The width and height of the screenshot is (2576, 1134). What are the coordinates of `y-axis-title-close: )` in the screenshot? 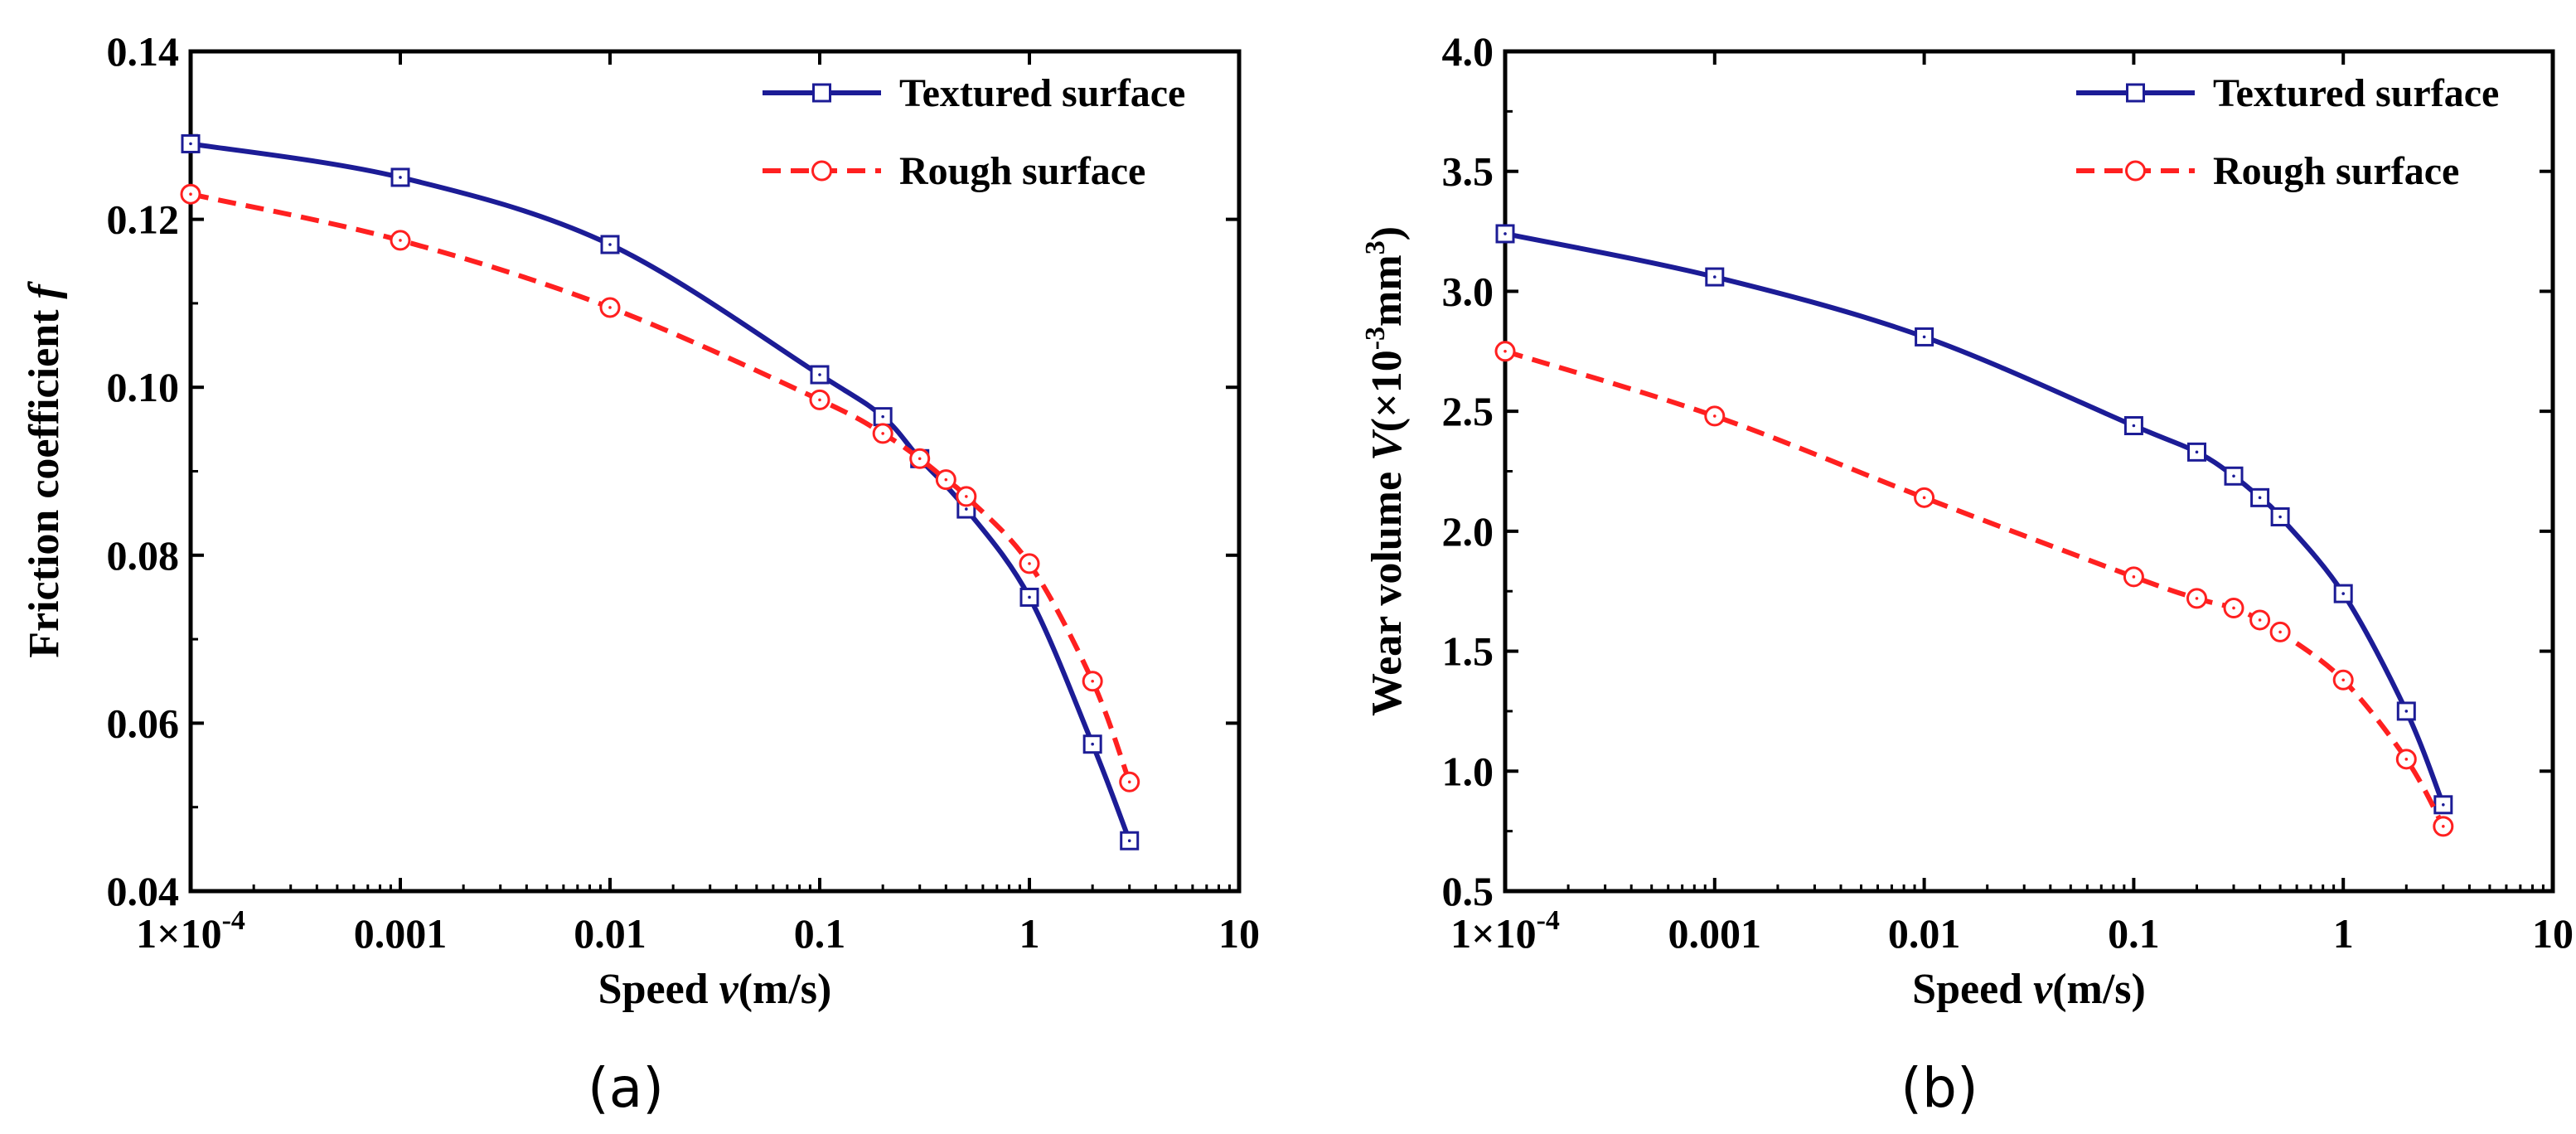 It's located at (1387, 233).